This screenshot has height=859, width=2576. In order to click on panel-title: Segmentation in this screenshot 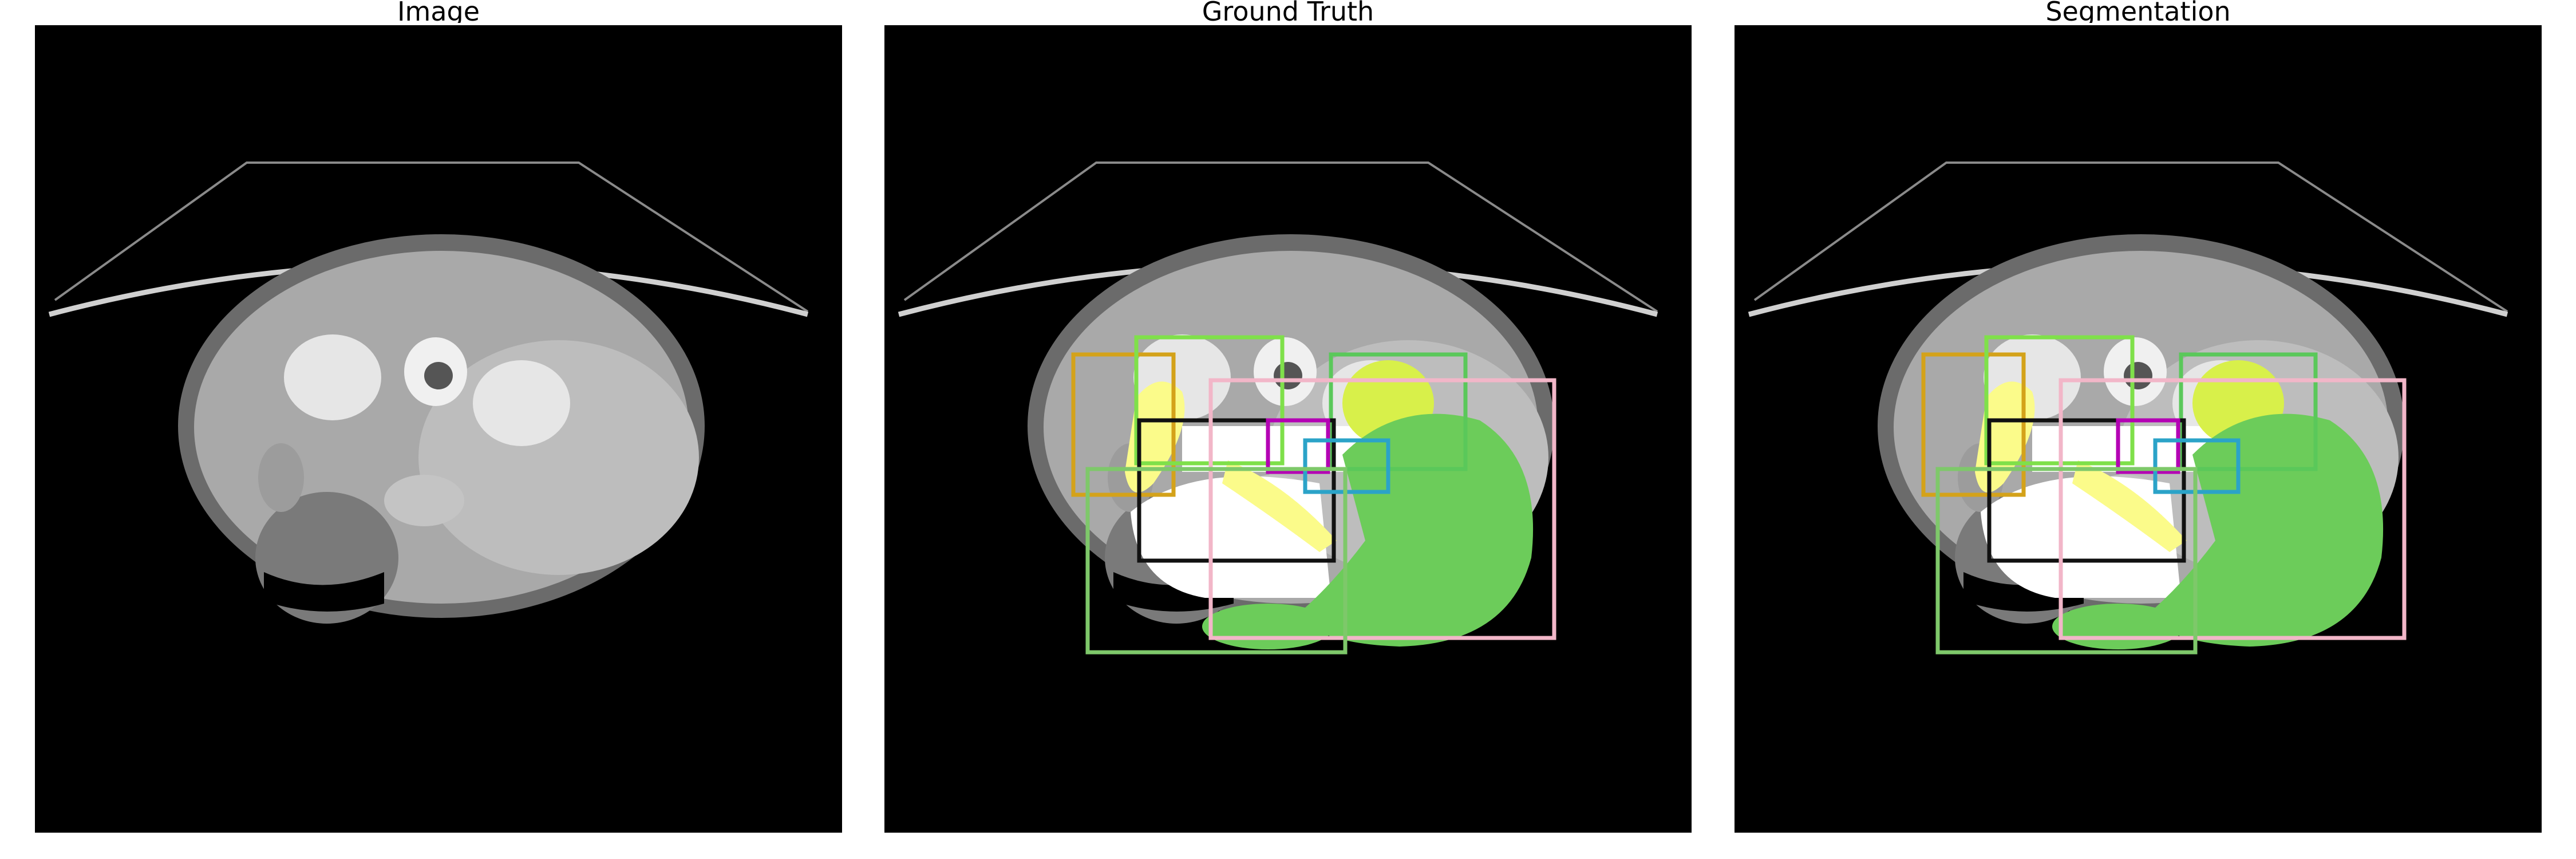, I will do `click(2138, 11)`.